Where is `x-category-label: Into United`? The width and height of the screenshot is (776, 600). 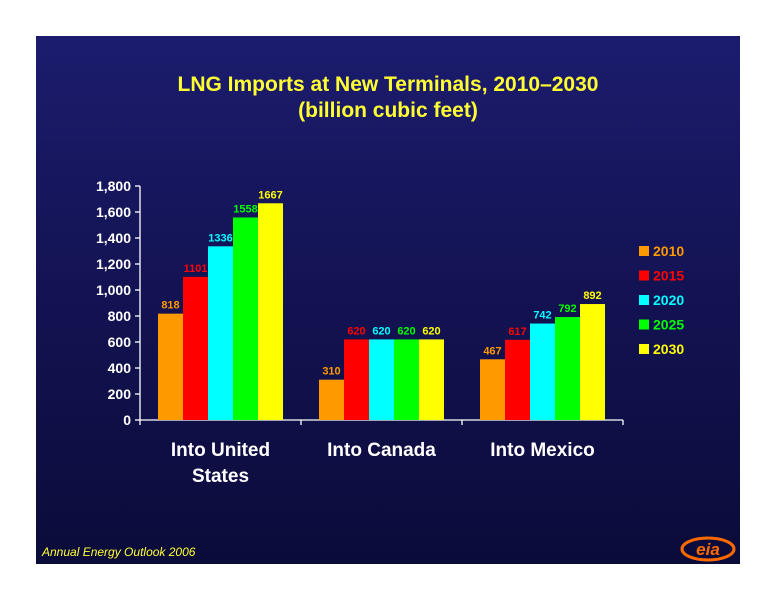 x-category-label: Into United is located at coordinates (220, 450).